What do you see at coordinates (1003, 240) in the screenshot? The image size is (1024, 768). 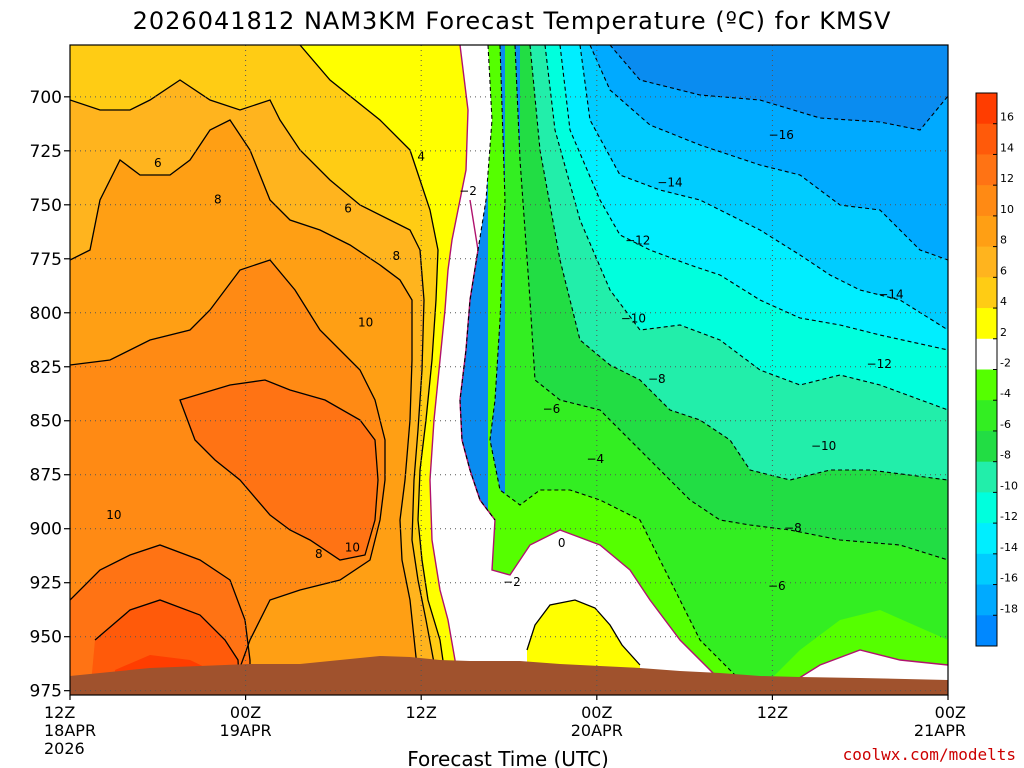 I see `colorbar-tick-label: 8` at bounding box center [1003, 240].